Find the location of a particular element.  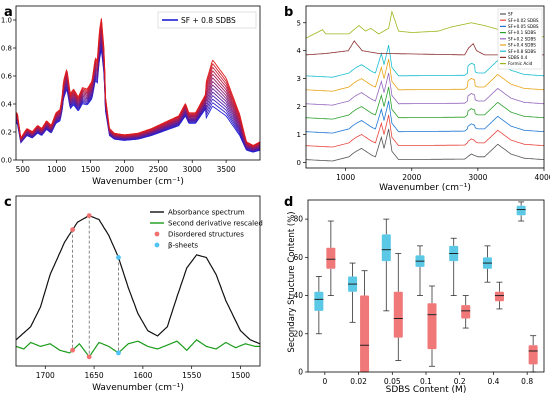

legend-label: SF+0.2 SDBS is located at coordinates (522, 38).